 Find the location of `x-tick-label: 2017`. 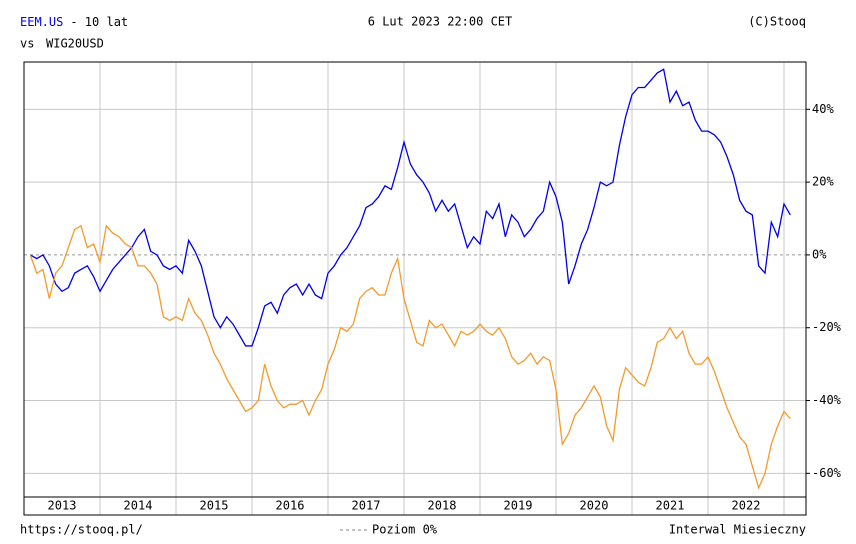

x-tick-label: 2017 is located at coordinates (366, 506).